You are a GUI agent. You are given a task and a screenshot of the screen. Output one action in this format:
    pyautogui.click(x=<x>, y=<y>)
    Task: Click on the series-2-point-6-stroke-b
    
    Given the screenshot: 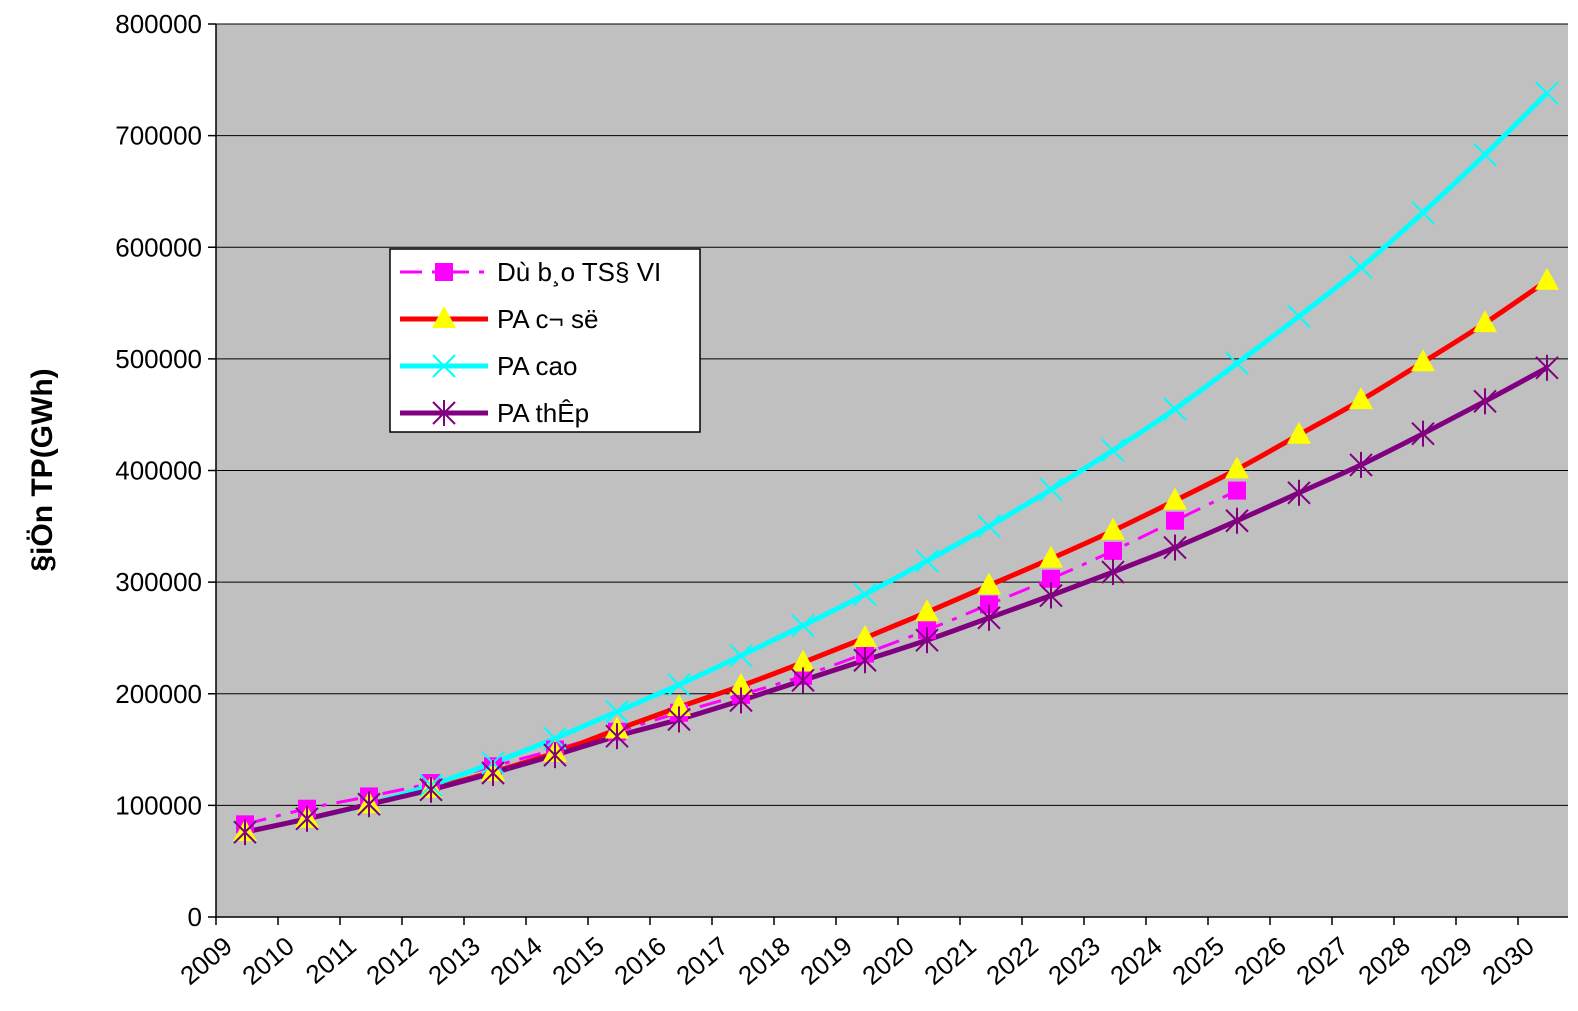 What is the action you would take?
    pyautogui.click(x=617, y=711)
    